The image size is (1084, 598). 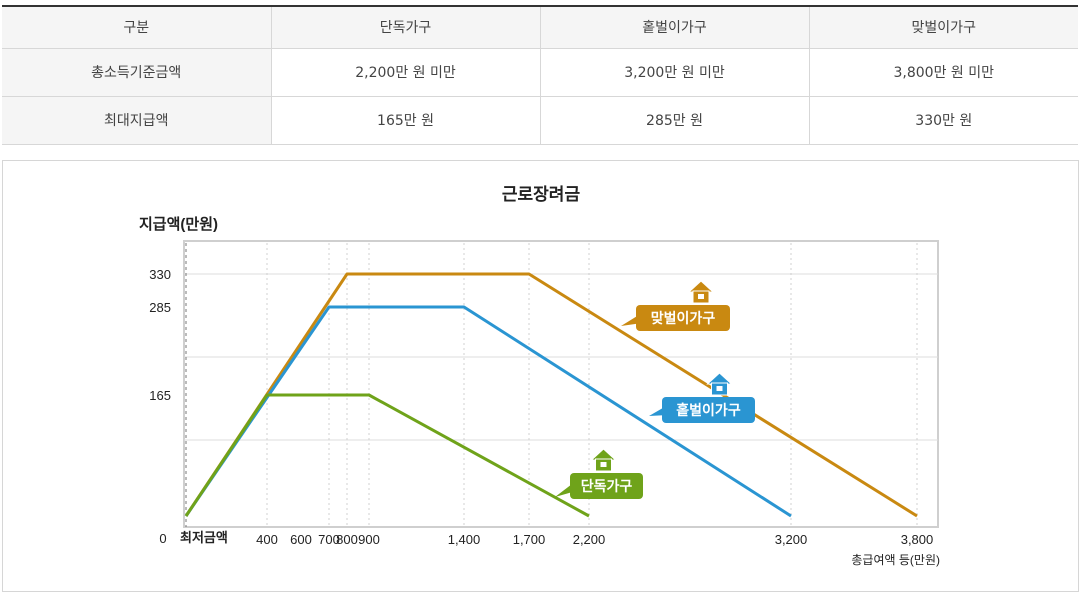 I want to click on row-label: 최대지급액, so click(x=136, y=120).